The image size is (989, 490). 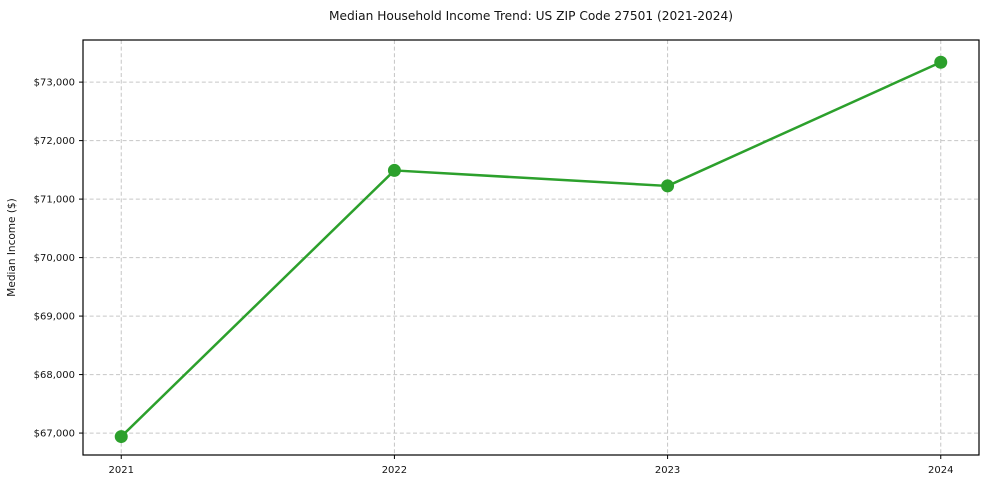 What do you see at coordinates (54, 200) in the screenshot?
I see `y-tick-label: $71,000` at bounding box center [54, 200].